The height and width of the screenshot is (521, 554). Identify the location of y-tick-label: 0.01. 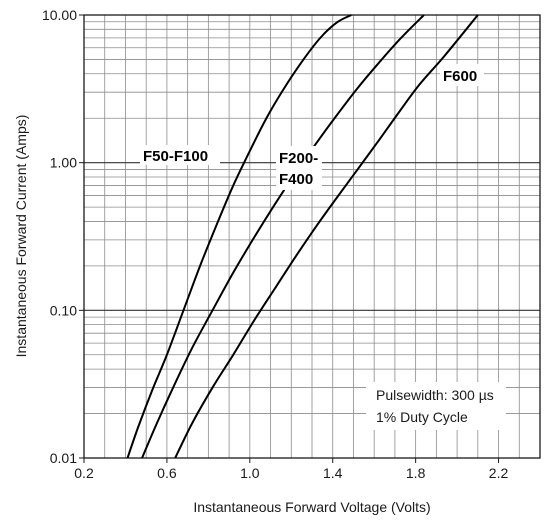
(63, 458).